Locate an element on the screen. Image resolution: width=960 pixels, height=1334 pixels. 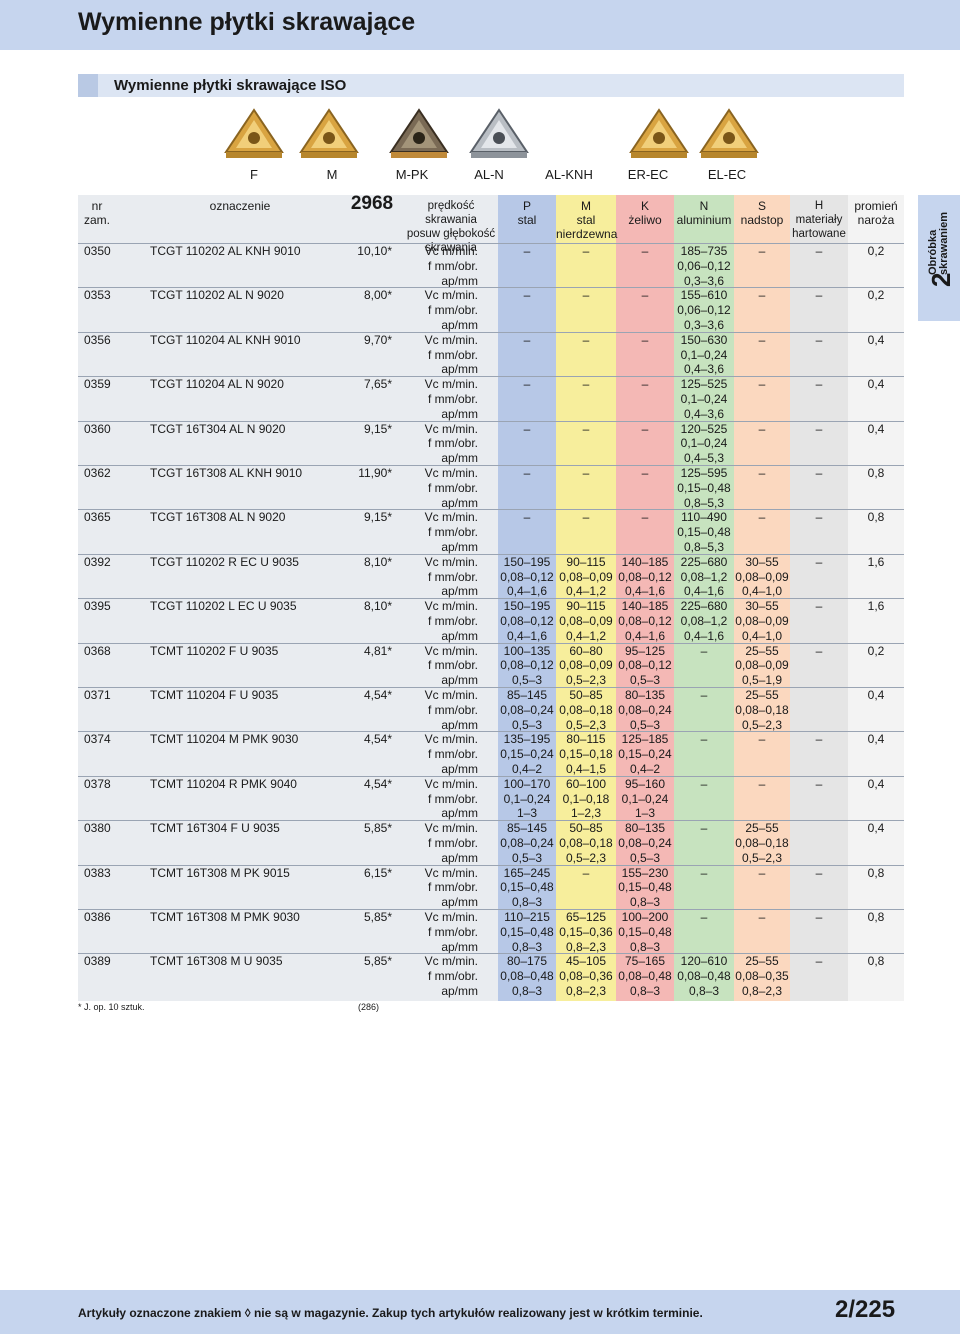
order-number: 0362 is located at coordinates (97, 473).